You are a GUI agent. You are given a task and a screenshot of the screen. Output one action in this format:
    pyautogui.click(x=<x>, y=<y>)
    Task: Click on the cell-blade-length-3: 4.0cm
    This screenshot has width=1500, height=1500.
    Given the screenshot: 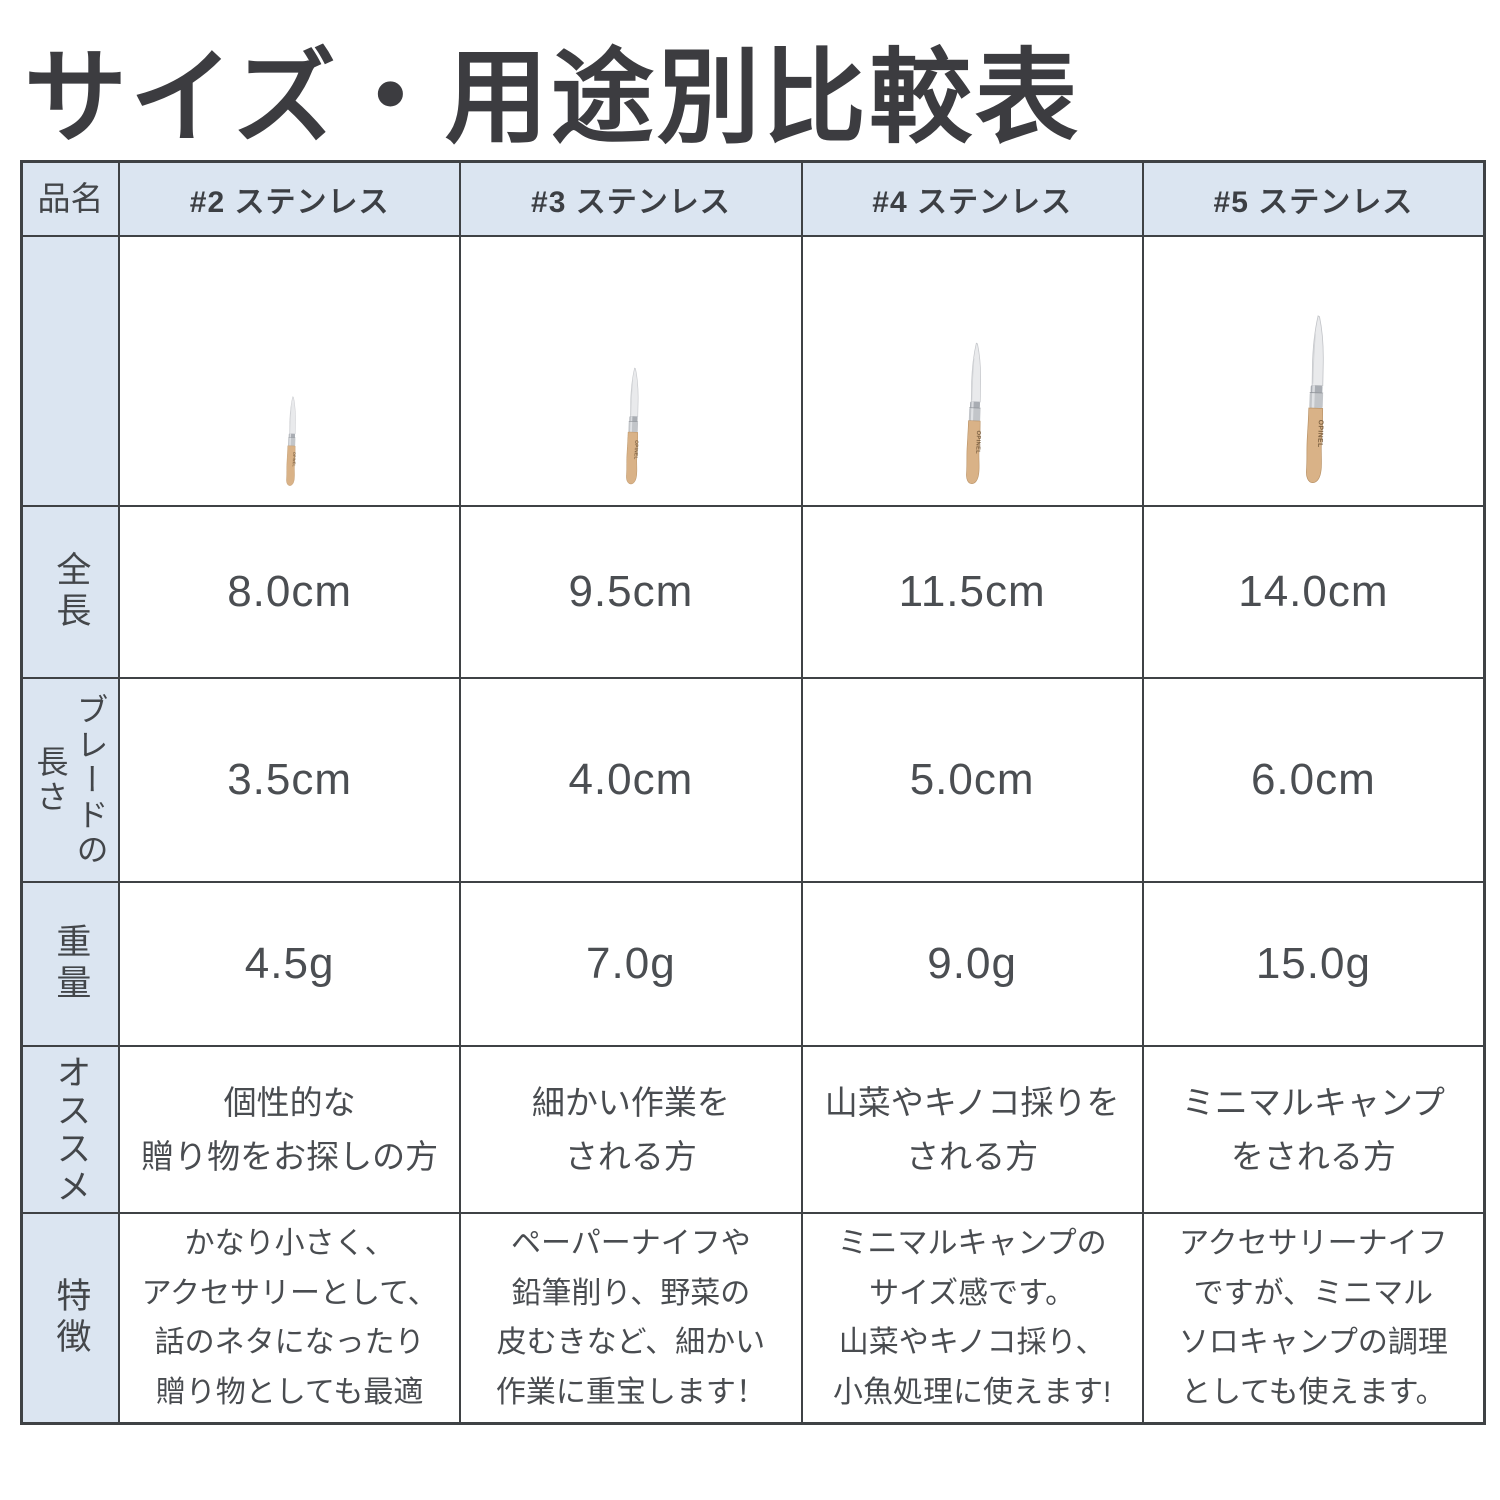 What is the action you would take?
    pyautogui.click(x=631, y=780)
    